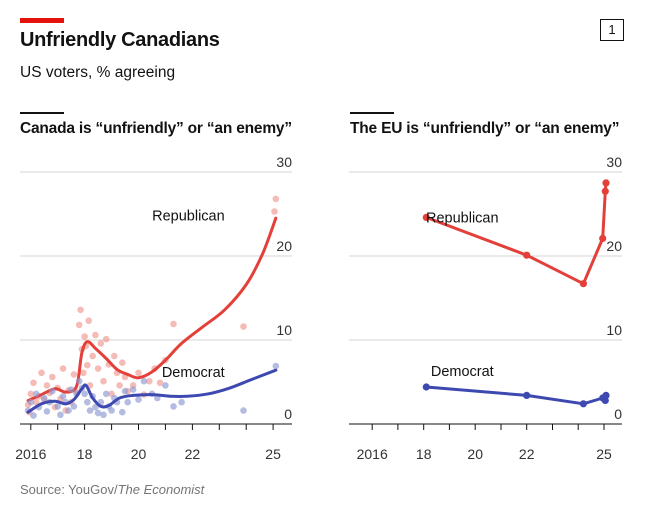 This screenshot has width=658, height=508. Describe the element at coordinates (527, 454) in the screenshot. I see `eu-x-tick-label: 22` at that location.